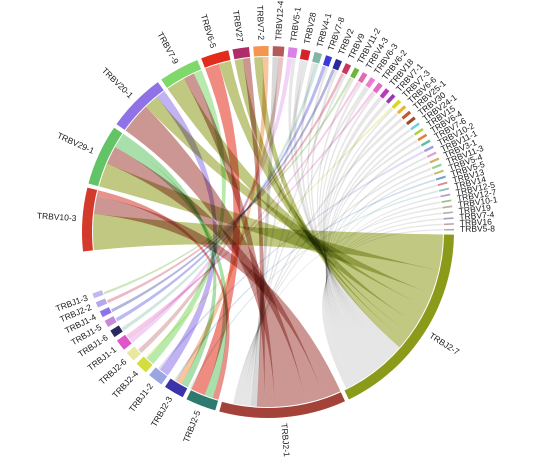  I want to click on segment-arc-trbv15, so click(418, 132).